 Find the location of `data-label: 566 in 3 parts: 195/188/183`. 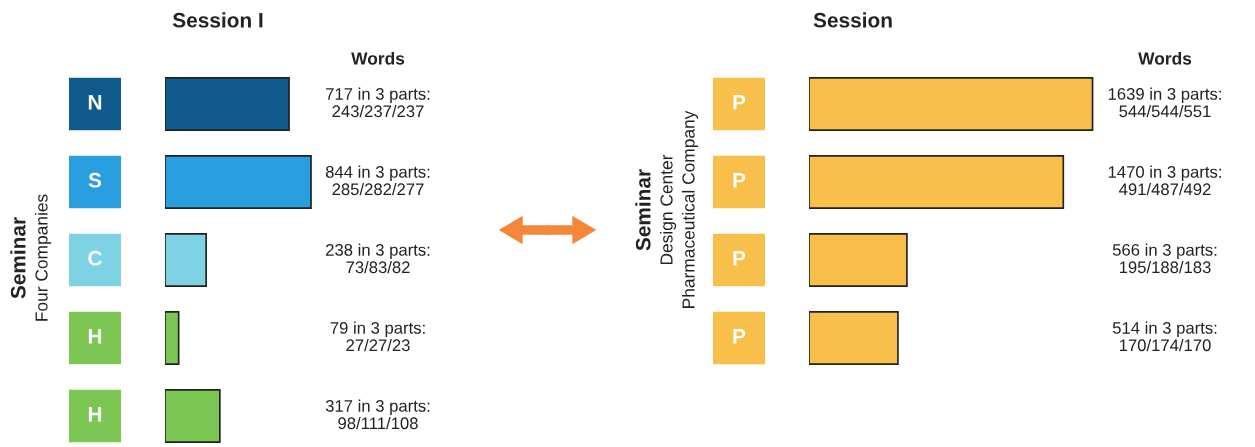

data-label: 566 in 3 parts: 195/188/183 is located at coordinates (1164, 258).